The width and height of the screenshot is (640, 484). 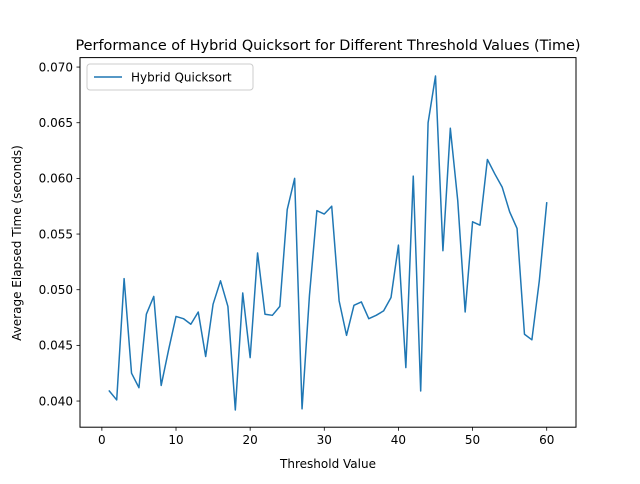 What do you see at coordinates (102, 440) in the screenshot?
I see `x-tick-label: 0` at bounding box center [102, 440].